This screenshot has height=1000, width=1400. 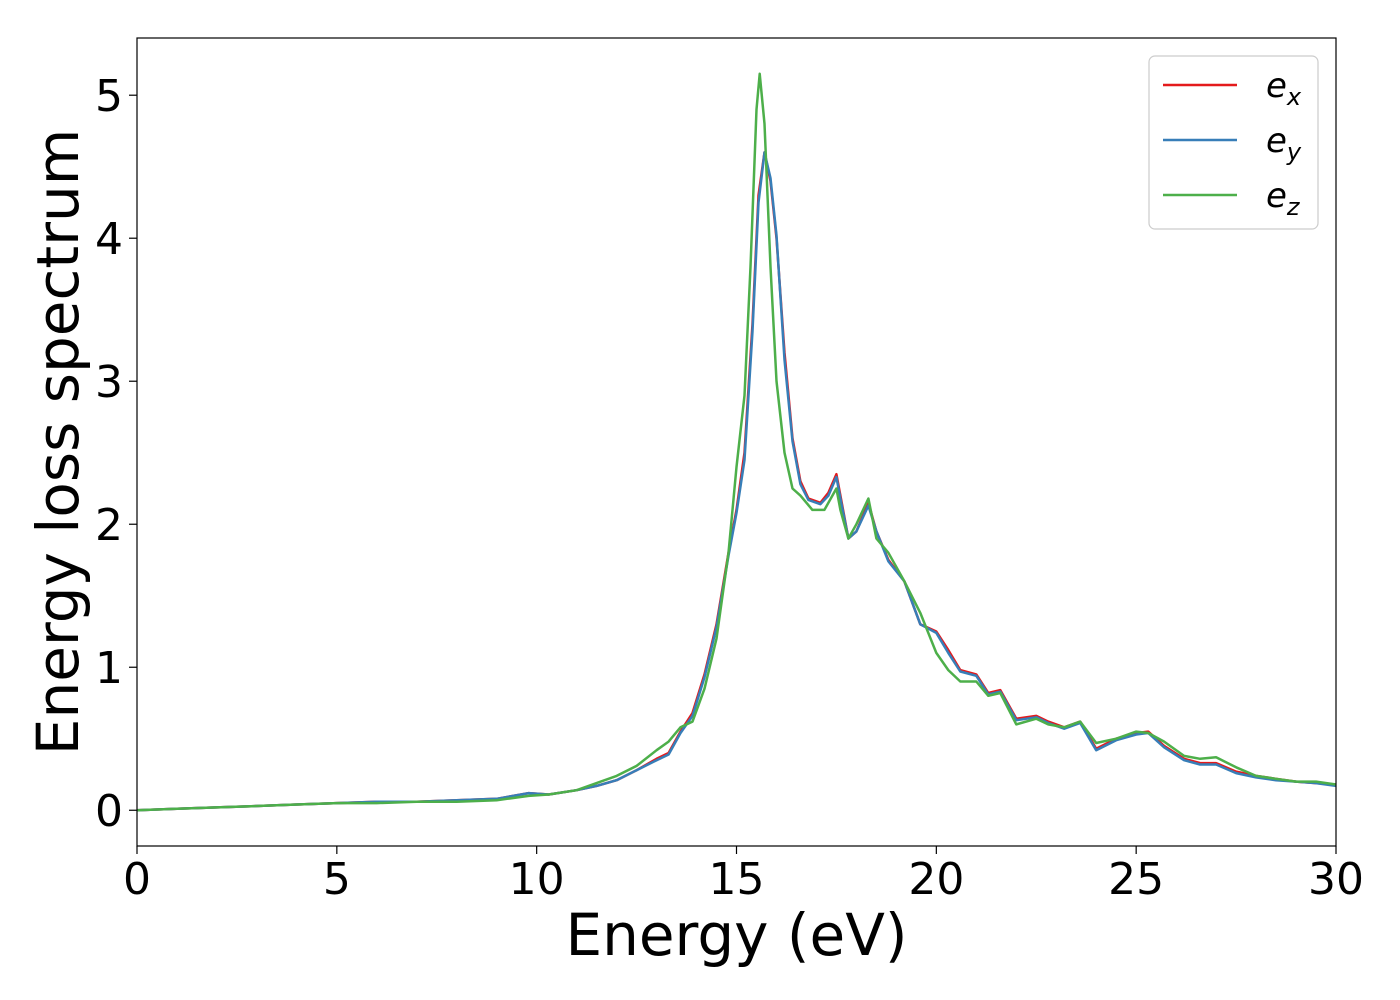 I want to click on x-axis-ticks: 0 5 10 15 20 25 30, so click(x=743, y=875).